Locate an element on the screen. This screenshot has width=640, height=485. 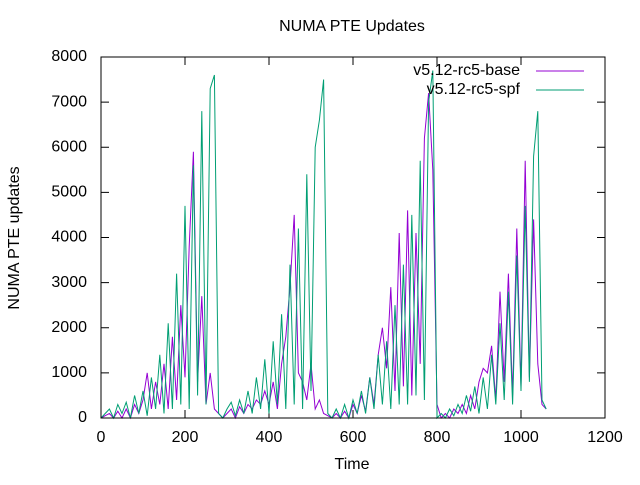
x-tick-label: 1200 is located at coordinates (605, 437).